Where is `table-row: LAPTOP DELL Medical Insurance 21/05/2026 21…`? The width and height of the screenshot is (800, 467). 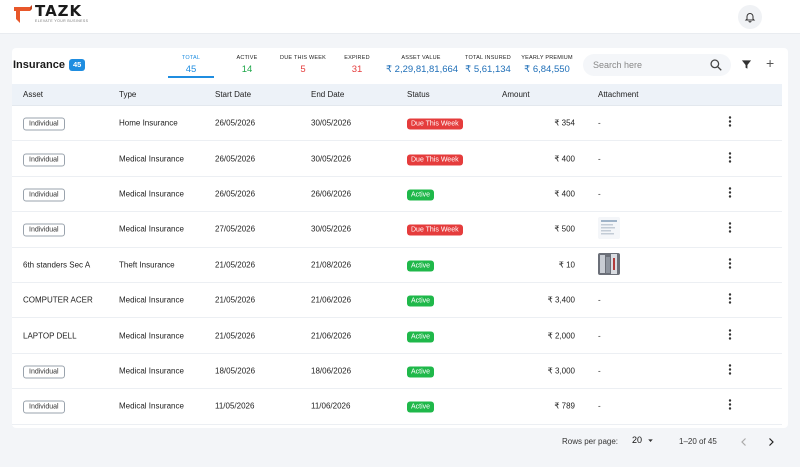 table-row: LAPTOP DELL Medical Insurance 21/05/2026 21… is located at coordinates (397, 336).